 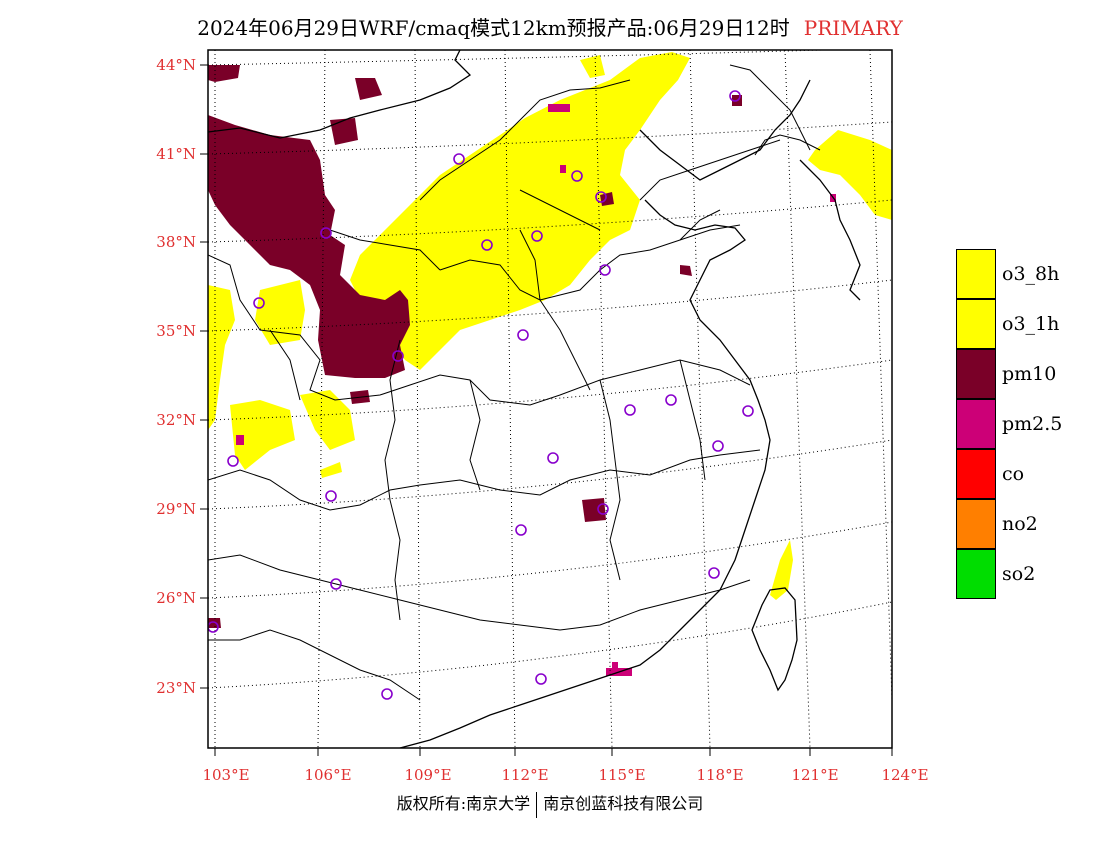 What do you see at coordinates (1013, 474) in the screenshot?
I see `legend-label: co` at bounding box center [1013, 474].